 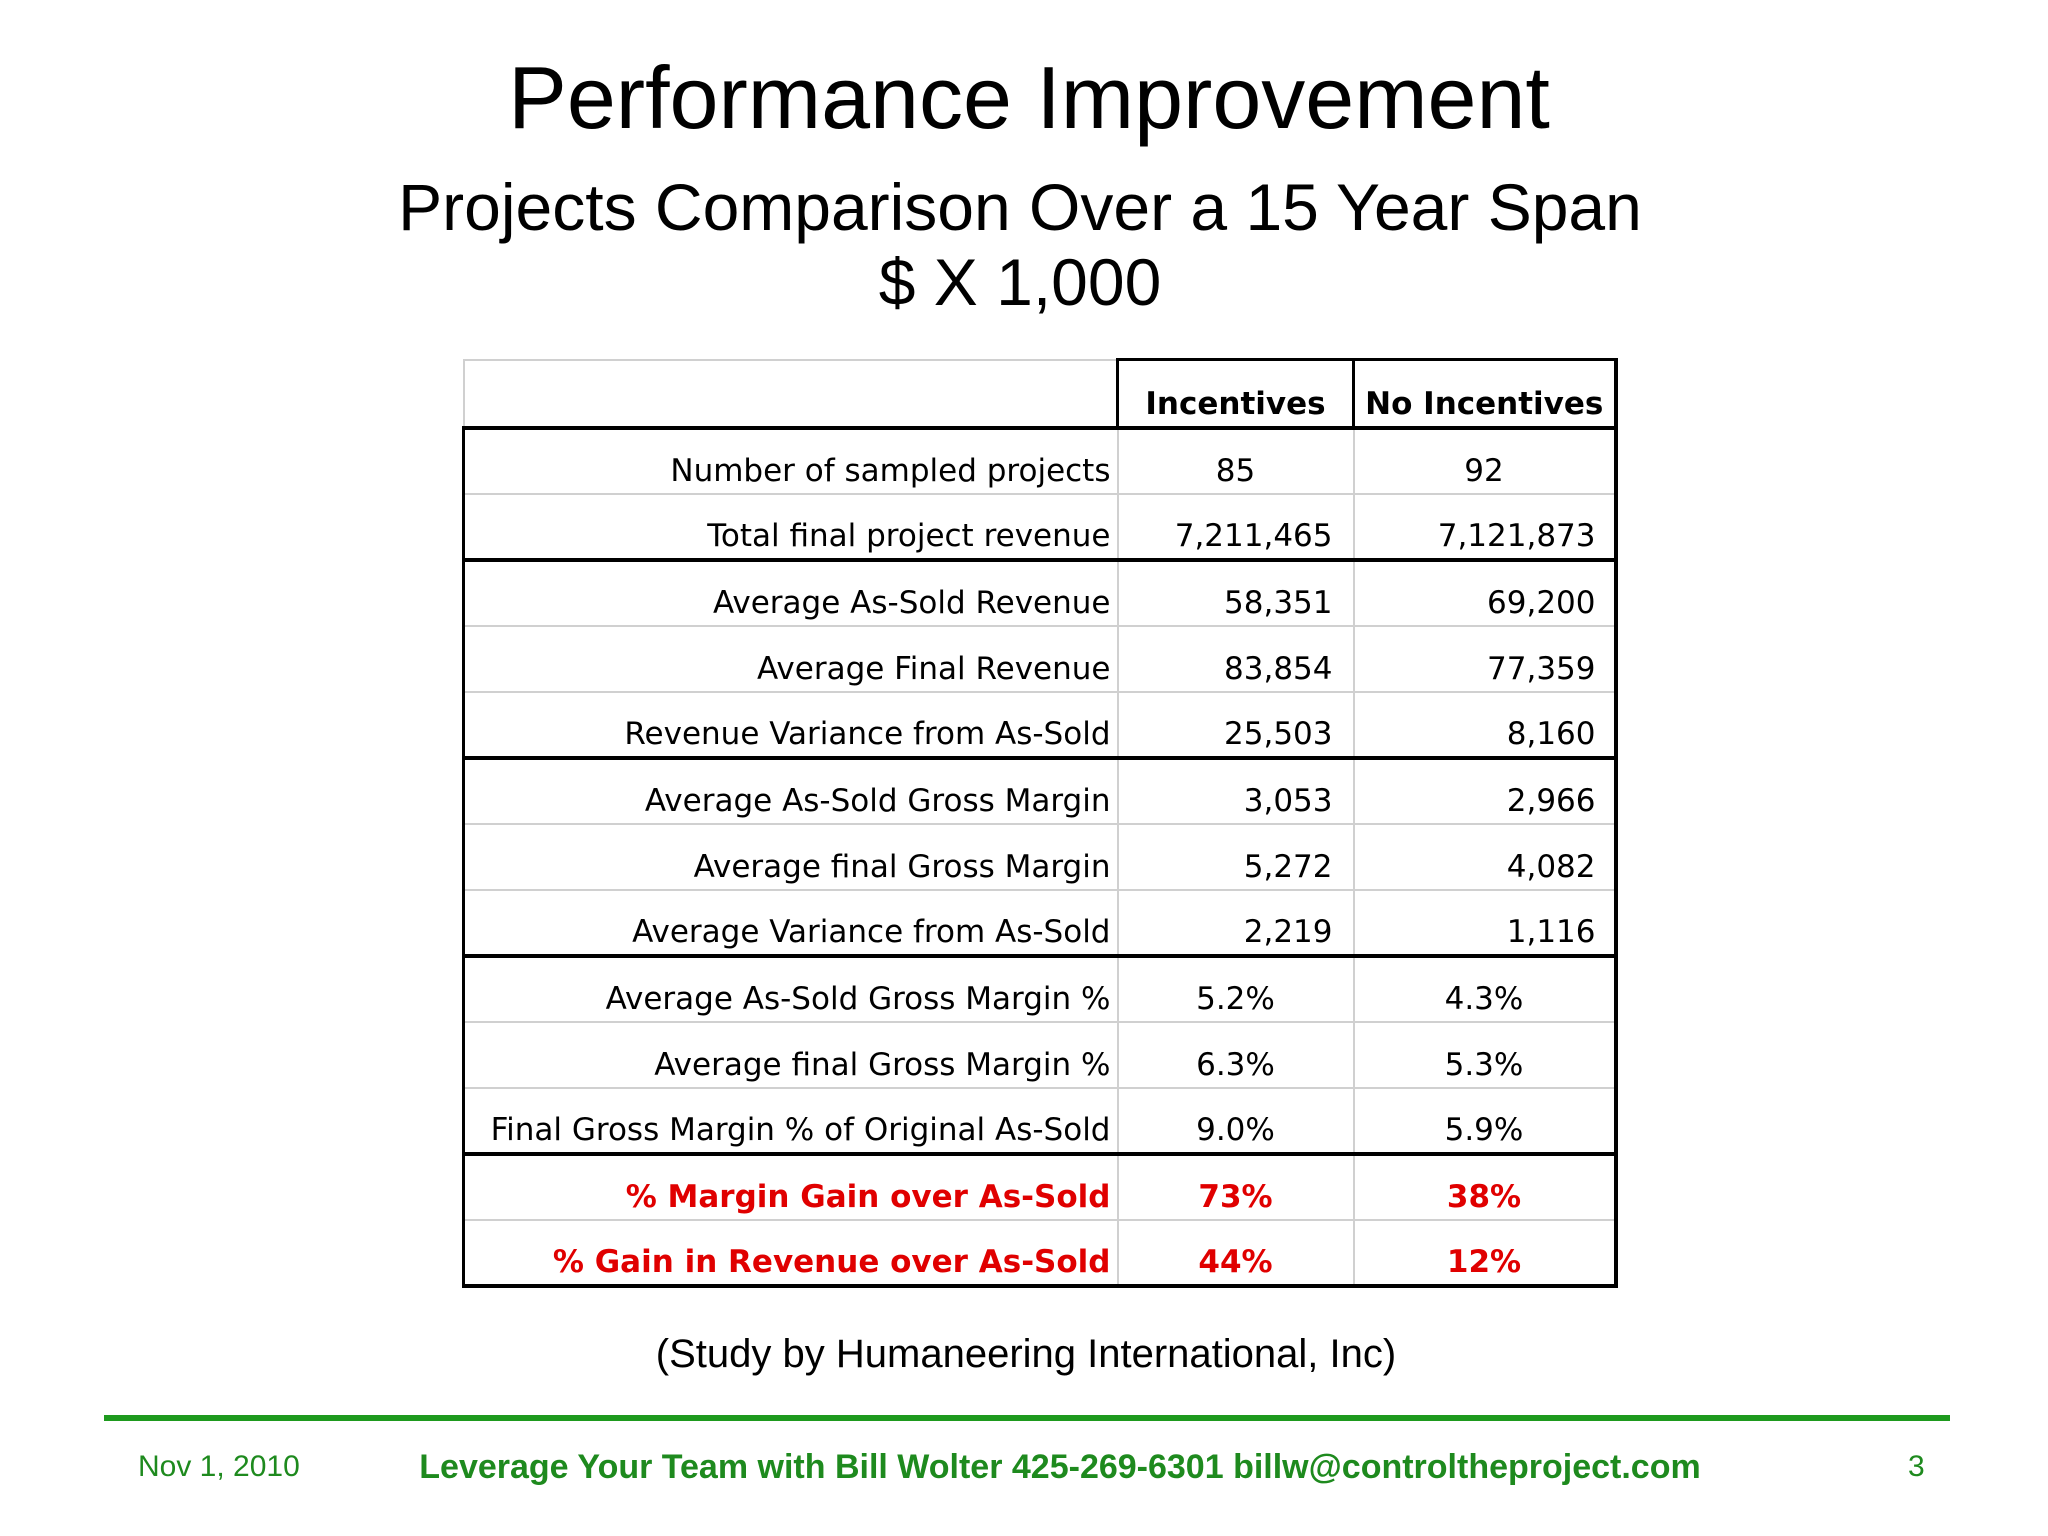 I want to click on no-incentives-value: 4.3%, so click(x=1485, y=988).